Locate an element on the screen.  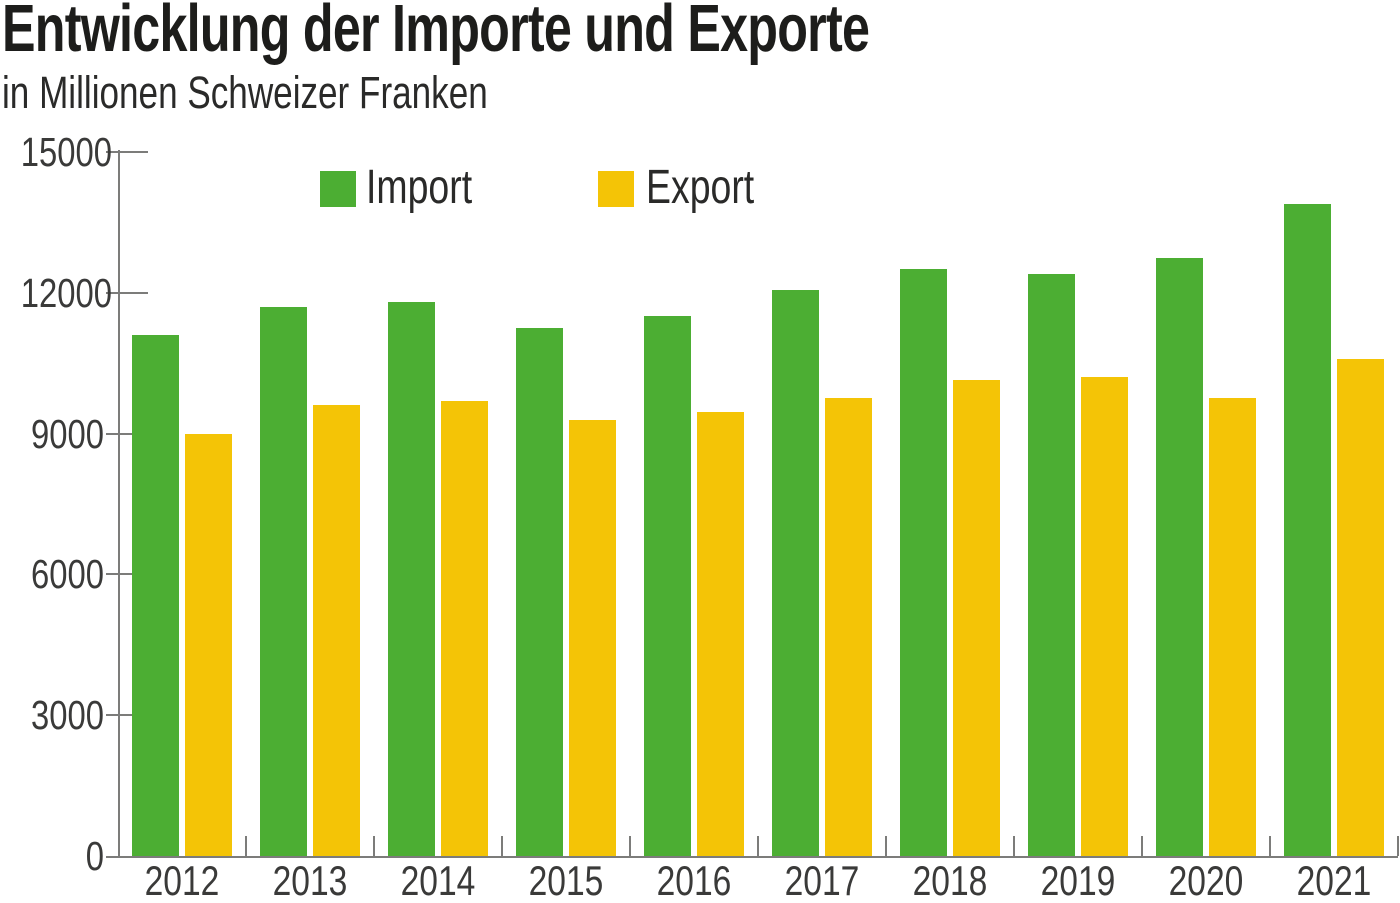
x-label-2013: 2013 is located at coordinates (310, 880).